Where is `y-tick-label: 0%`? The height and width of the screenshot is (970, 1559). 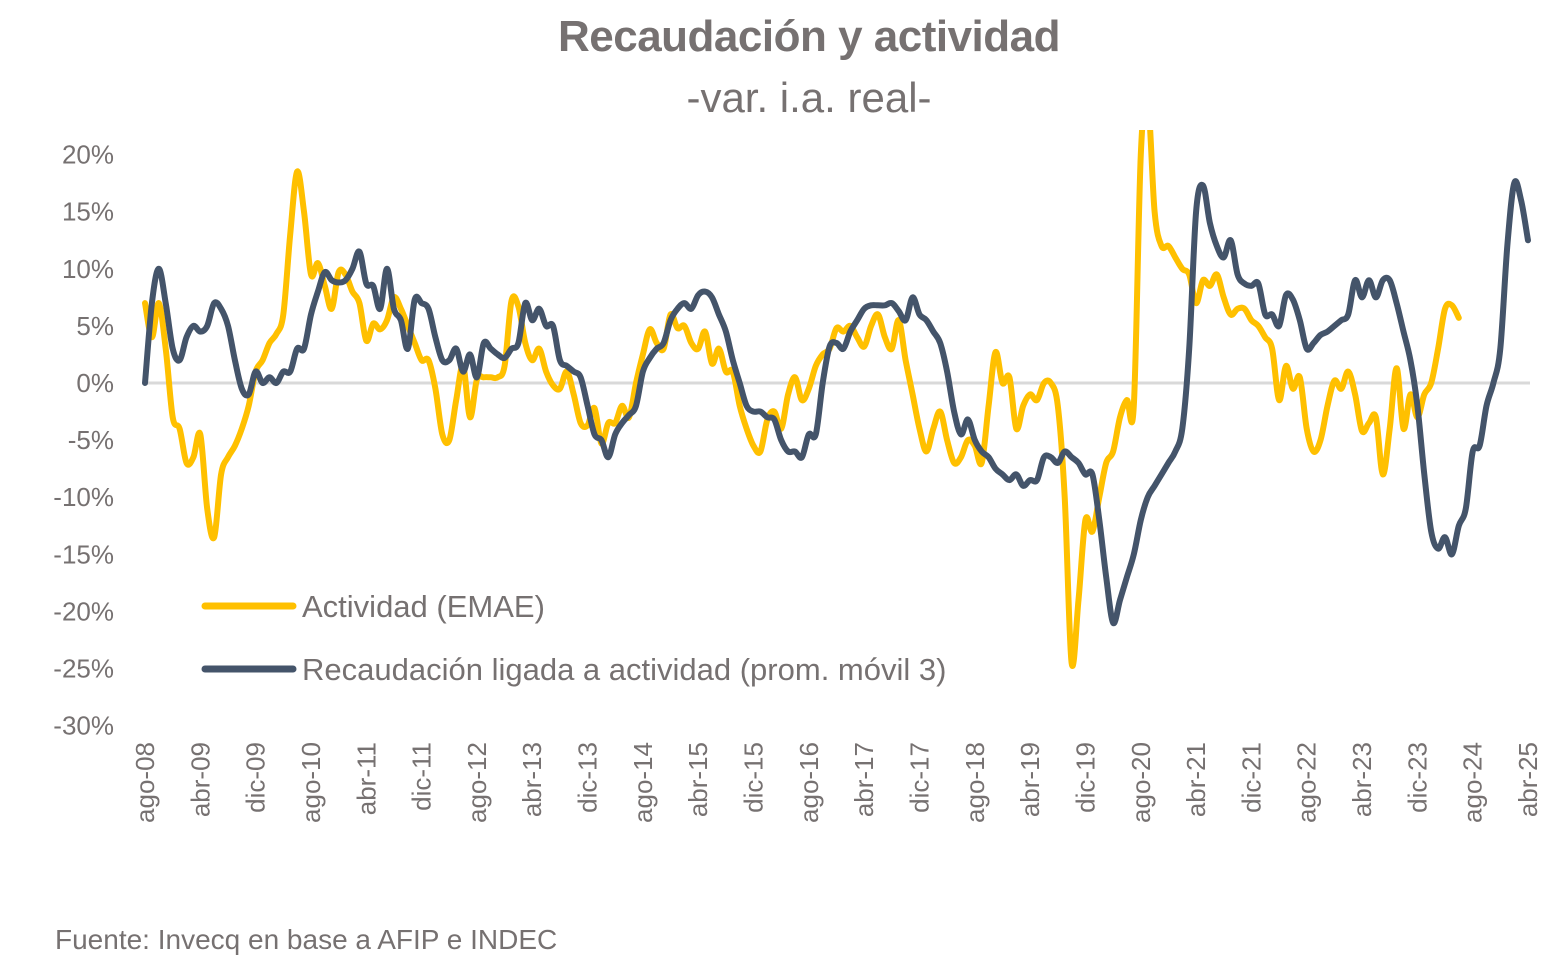
y-tick-label: 0% is located at coordinates (95, 383).